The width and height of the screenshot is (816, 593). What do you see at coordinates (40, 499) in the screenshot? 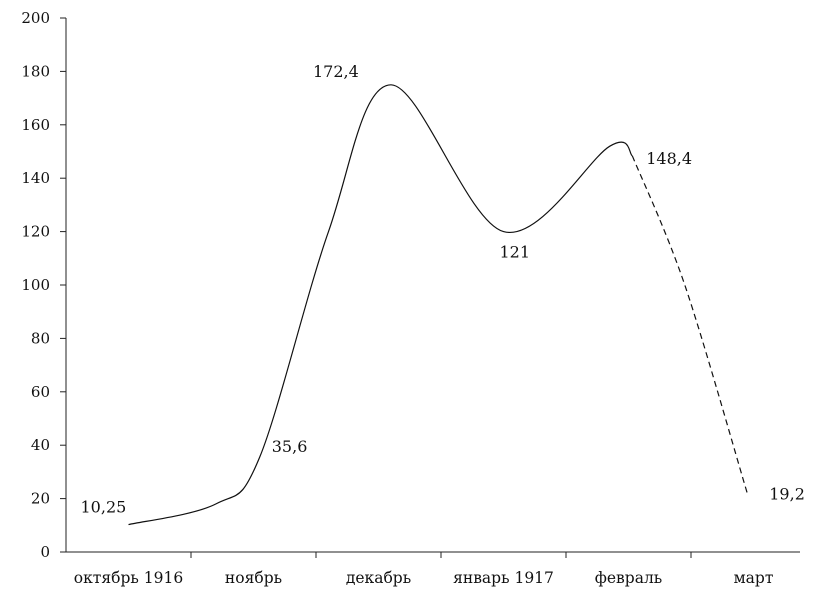
I see `y-tick-label: 20` at bounding box center [40, 499].